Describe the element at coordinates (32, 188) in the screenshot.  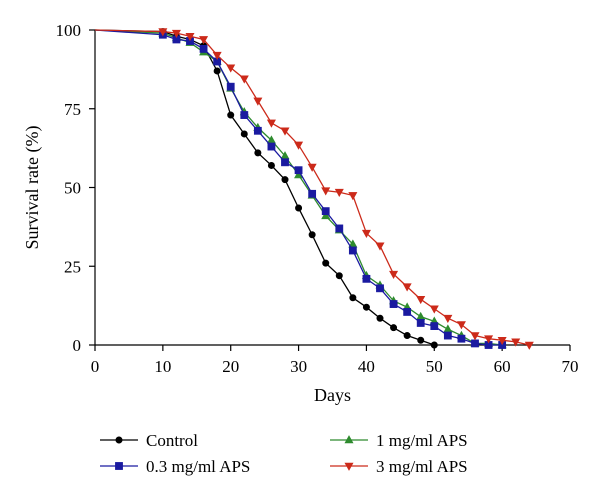
I see `y-axis-label: Survival rate (%)` at that location.